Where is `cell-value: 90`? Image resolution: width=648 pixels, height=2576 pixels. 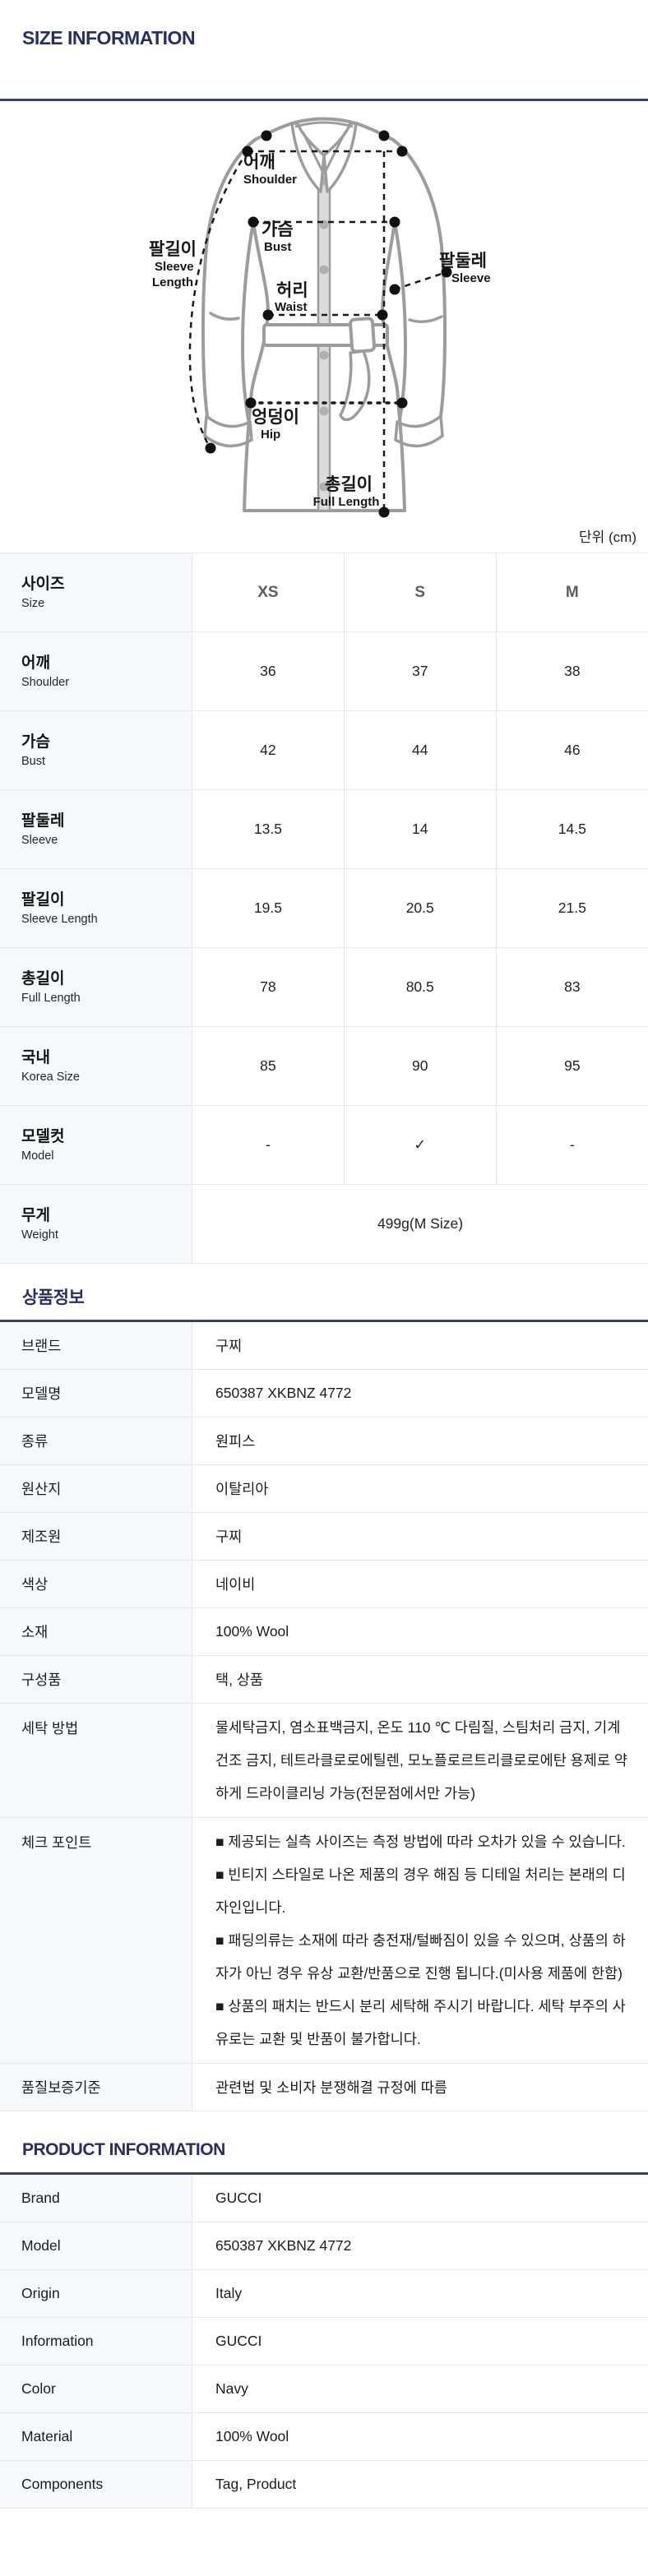 cell-value: 90 is located at coordinates (421, 1066).